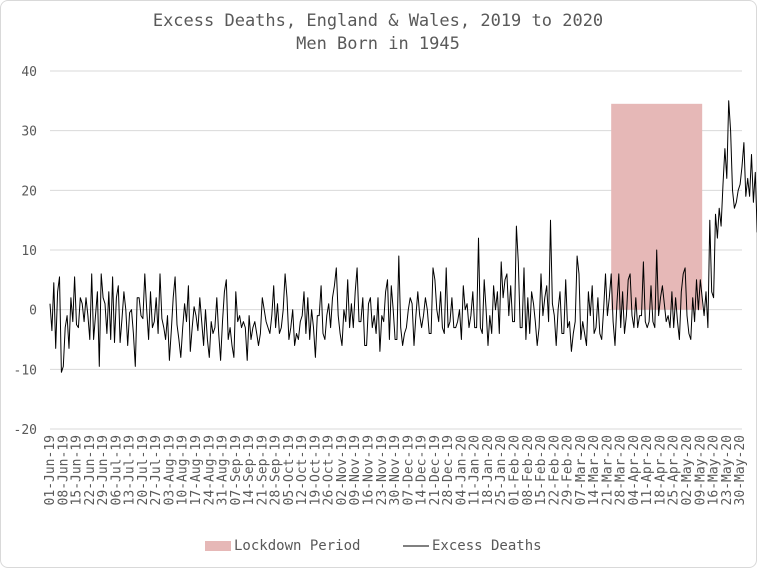 The height and width of the screenshot is (568, 757). I want to click on y-tick-label: 0, so click(33, 311).